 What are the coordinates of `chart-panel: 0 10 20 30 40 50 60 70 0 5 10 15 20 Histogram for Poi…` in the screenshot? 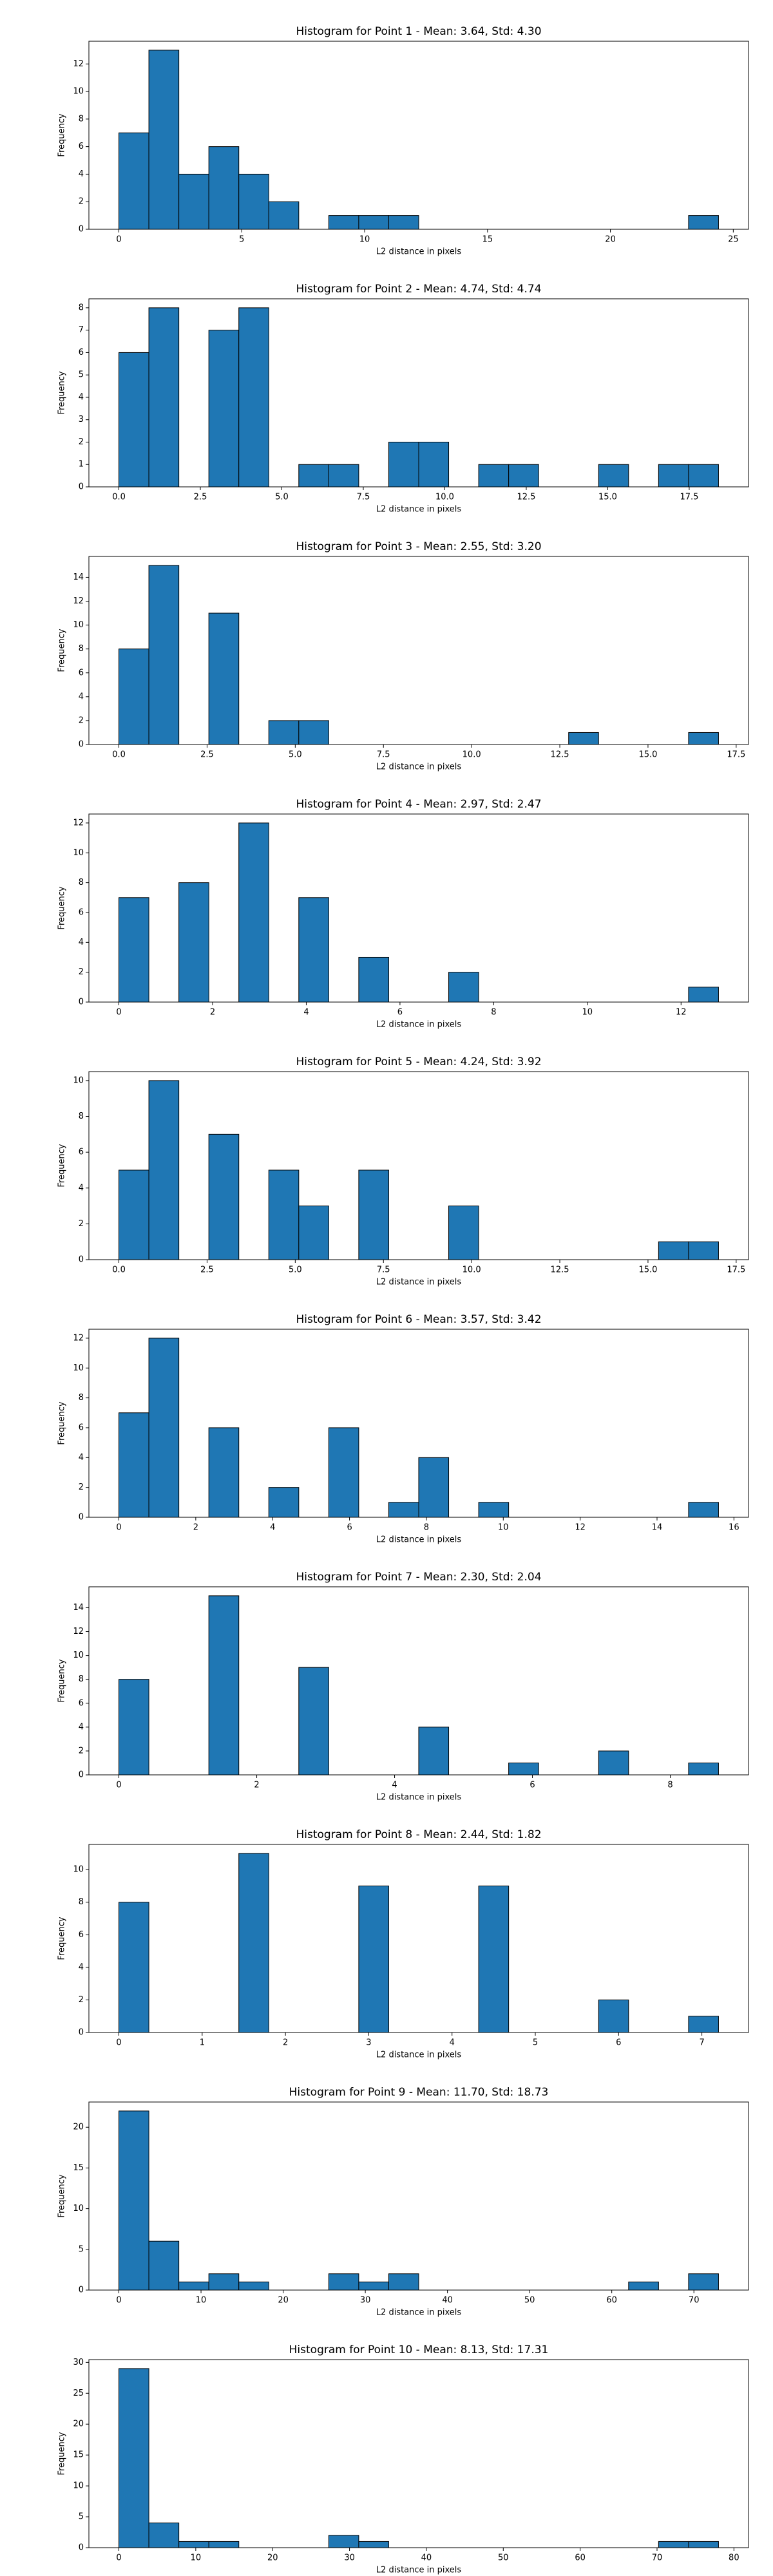 It's located at (403, 2202).